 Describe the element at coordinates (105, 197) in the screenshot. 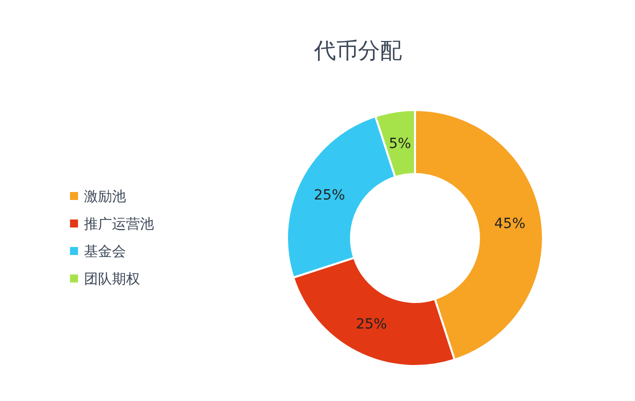

I see `legend-label: 激励池` at that location.